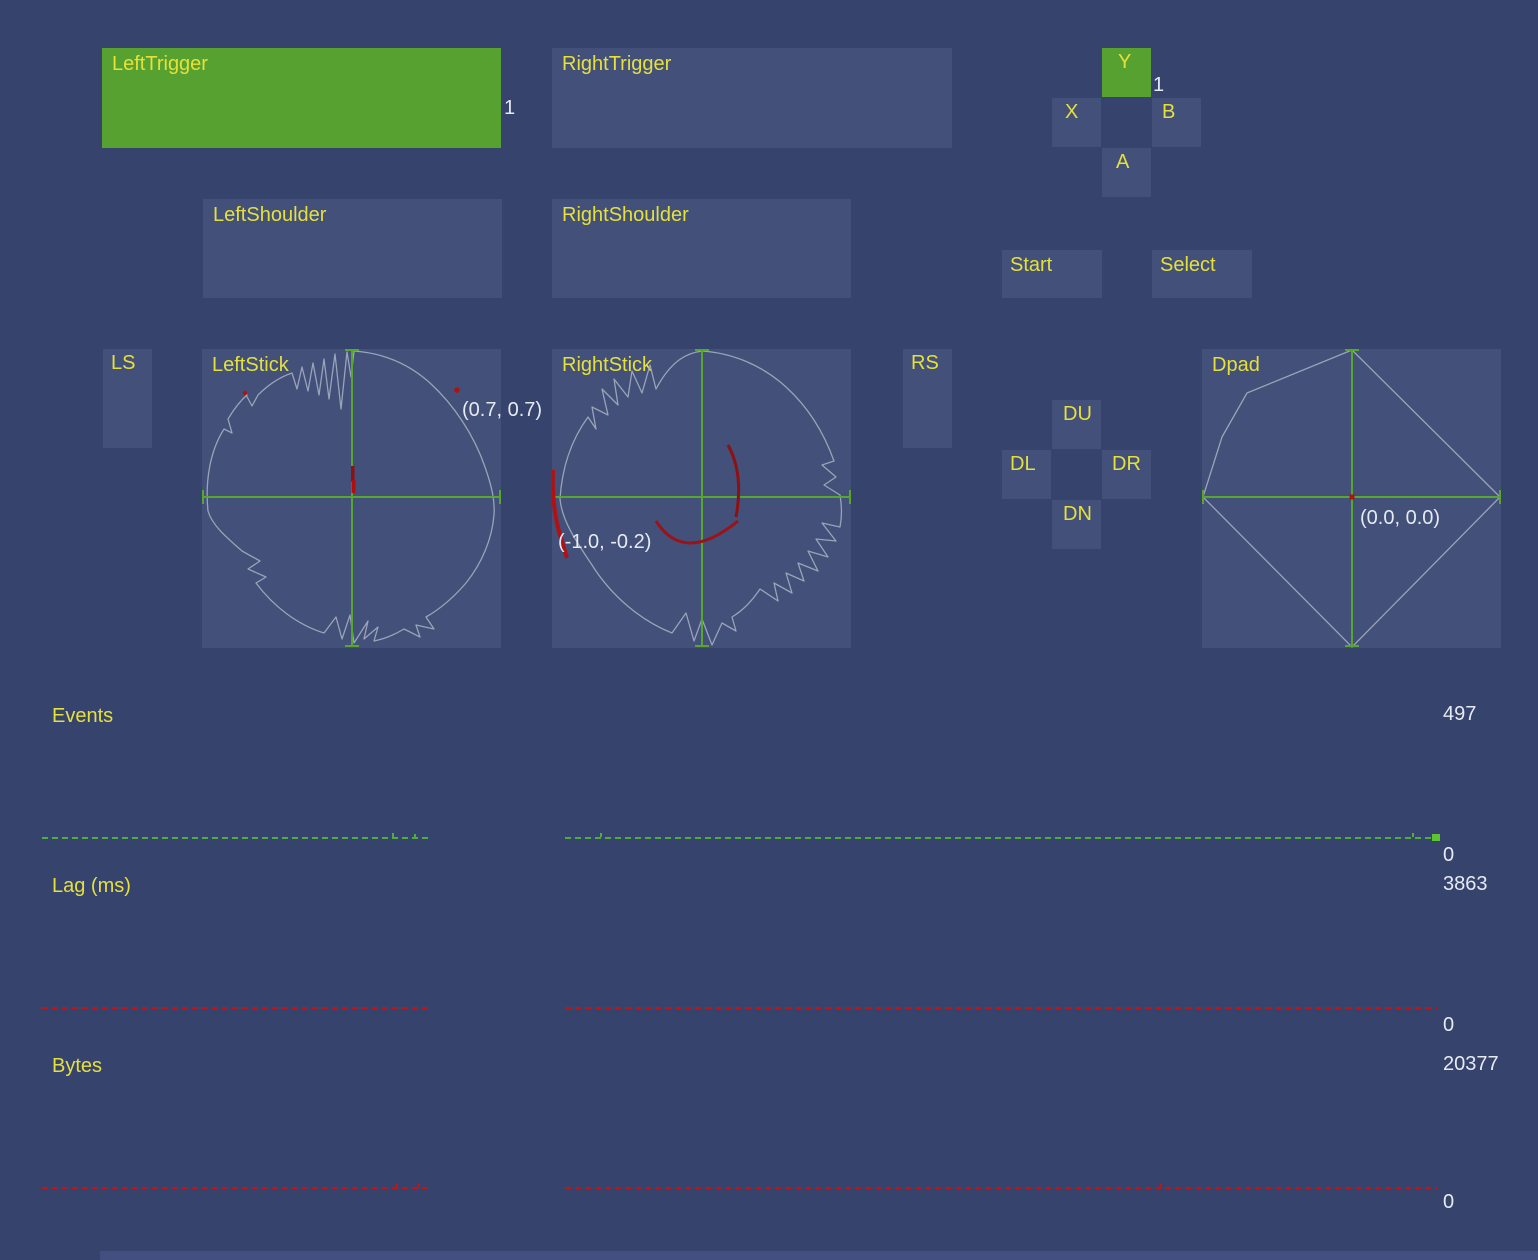  Describe the element at coordinates (1449, 1202) in the screenshot. I see `bytes-min: 0` at that location.